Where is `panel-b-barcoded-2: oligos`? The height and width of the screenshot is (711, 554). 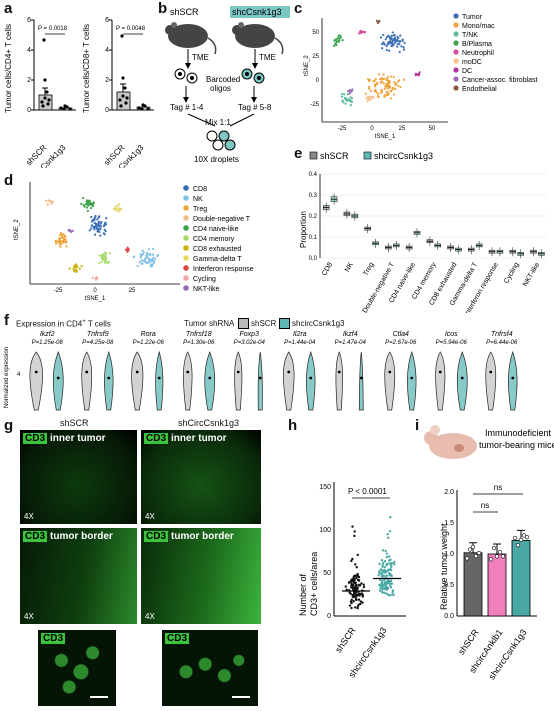 panel-b-barcoded-2: oligos is located at coordinates (220, 88).